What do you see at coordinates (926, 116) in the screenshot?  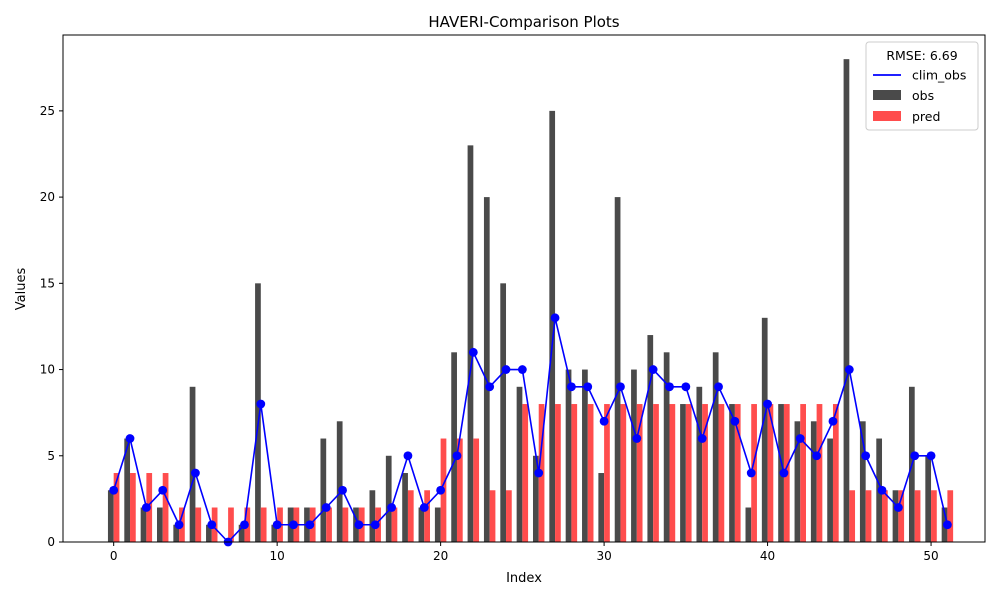 I see `legend-label-pred: pred` at bounding box center [926, 116].